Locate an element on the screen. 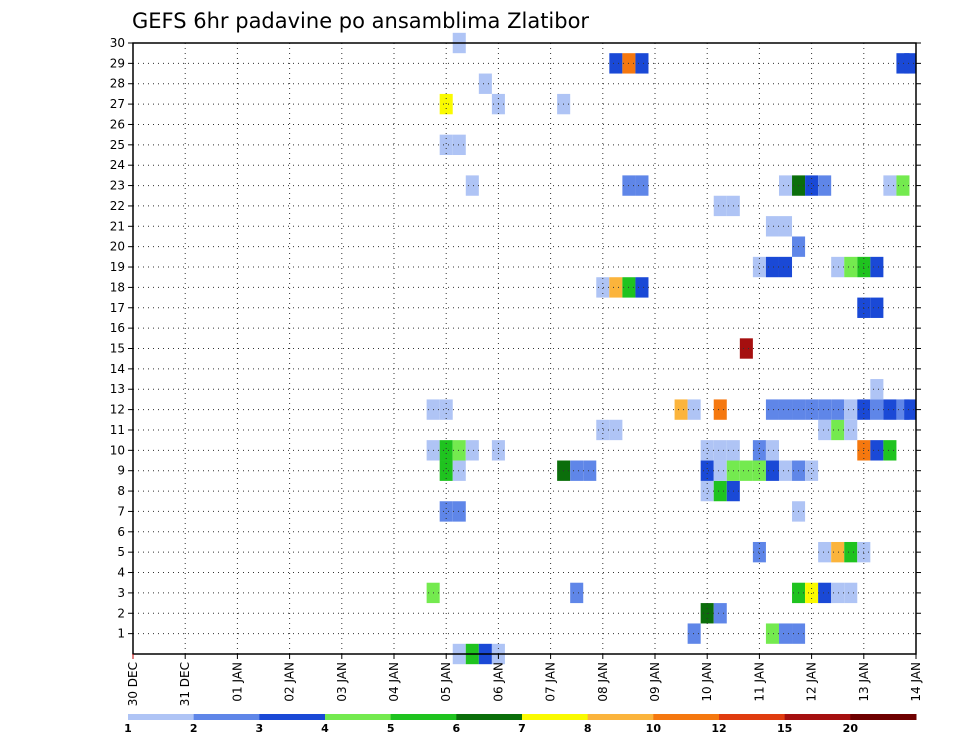 The height and width of the screenshot is (742, 960). x-tick-label: 01 JAN is located at coordinates (237, 682).